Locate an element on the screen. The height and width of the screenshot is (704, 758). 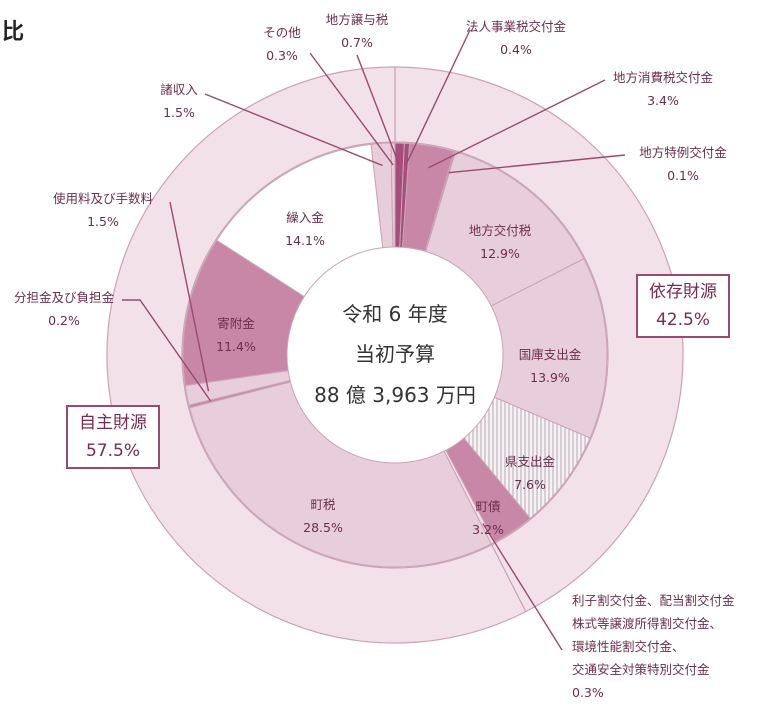
label-kofuzei-pct: 12.9% is located at coordinates (500, 253).